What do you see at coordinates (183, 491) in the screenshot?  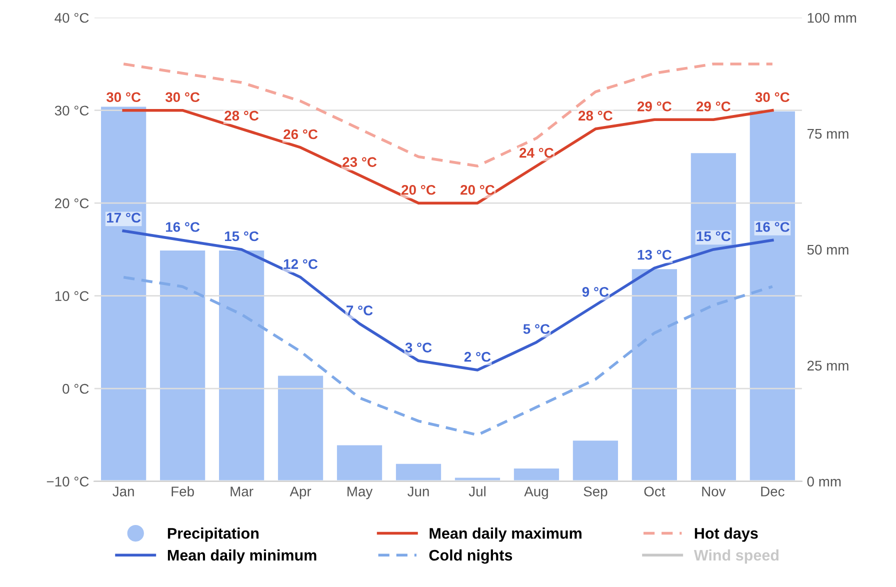 I see `x-tick-label: Feb` at bounding box center [183, 491].